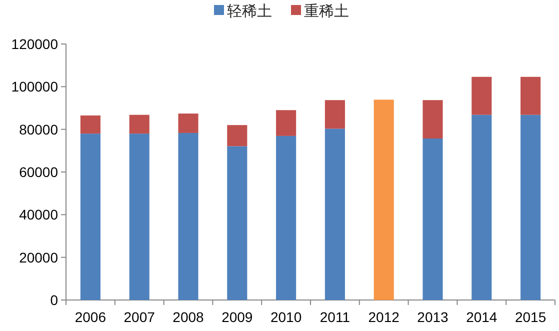 This screenshot has width=559, height=331. I want to click on y-tick-label: 120000, so click(34, 44).